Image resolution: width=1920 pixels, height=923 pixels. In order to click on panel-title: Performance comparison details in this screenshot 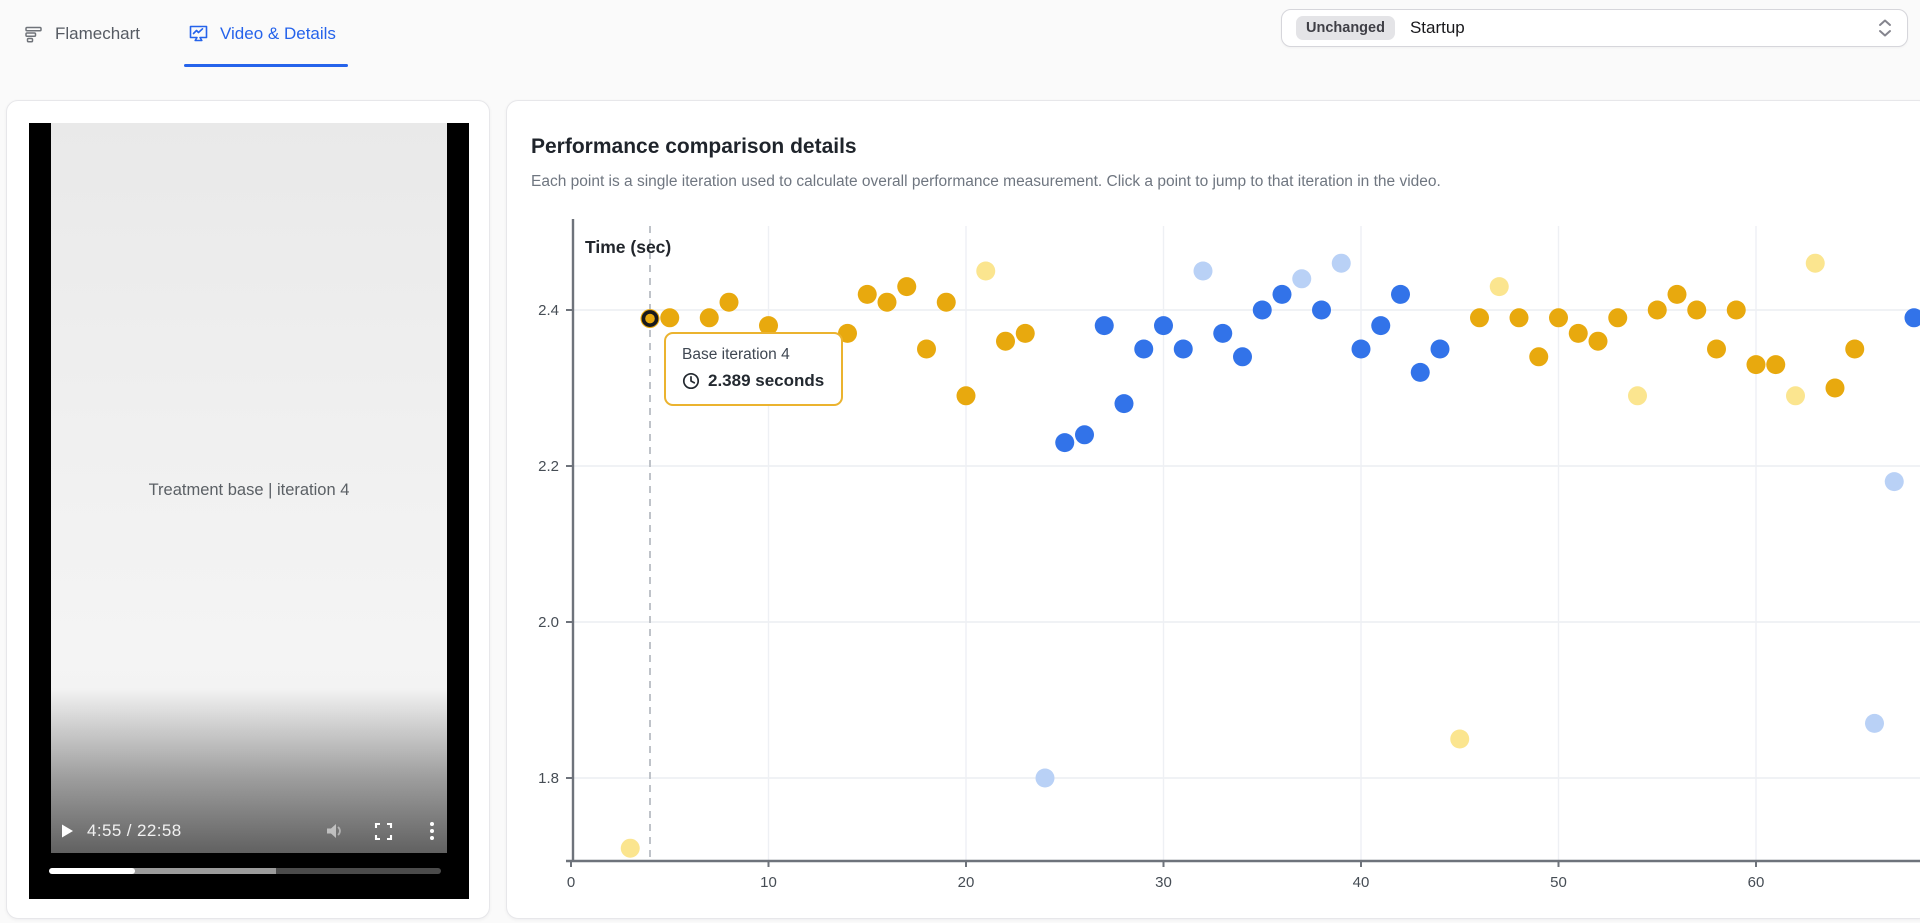, I will do `click(694, 147)`.